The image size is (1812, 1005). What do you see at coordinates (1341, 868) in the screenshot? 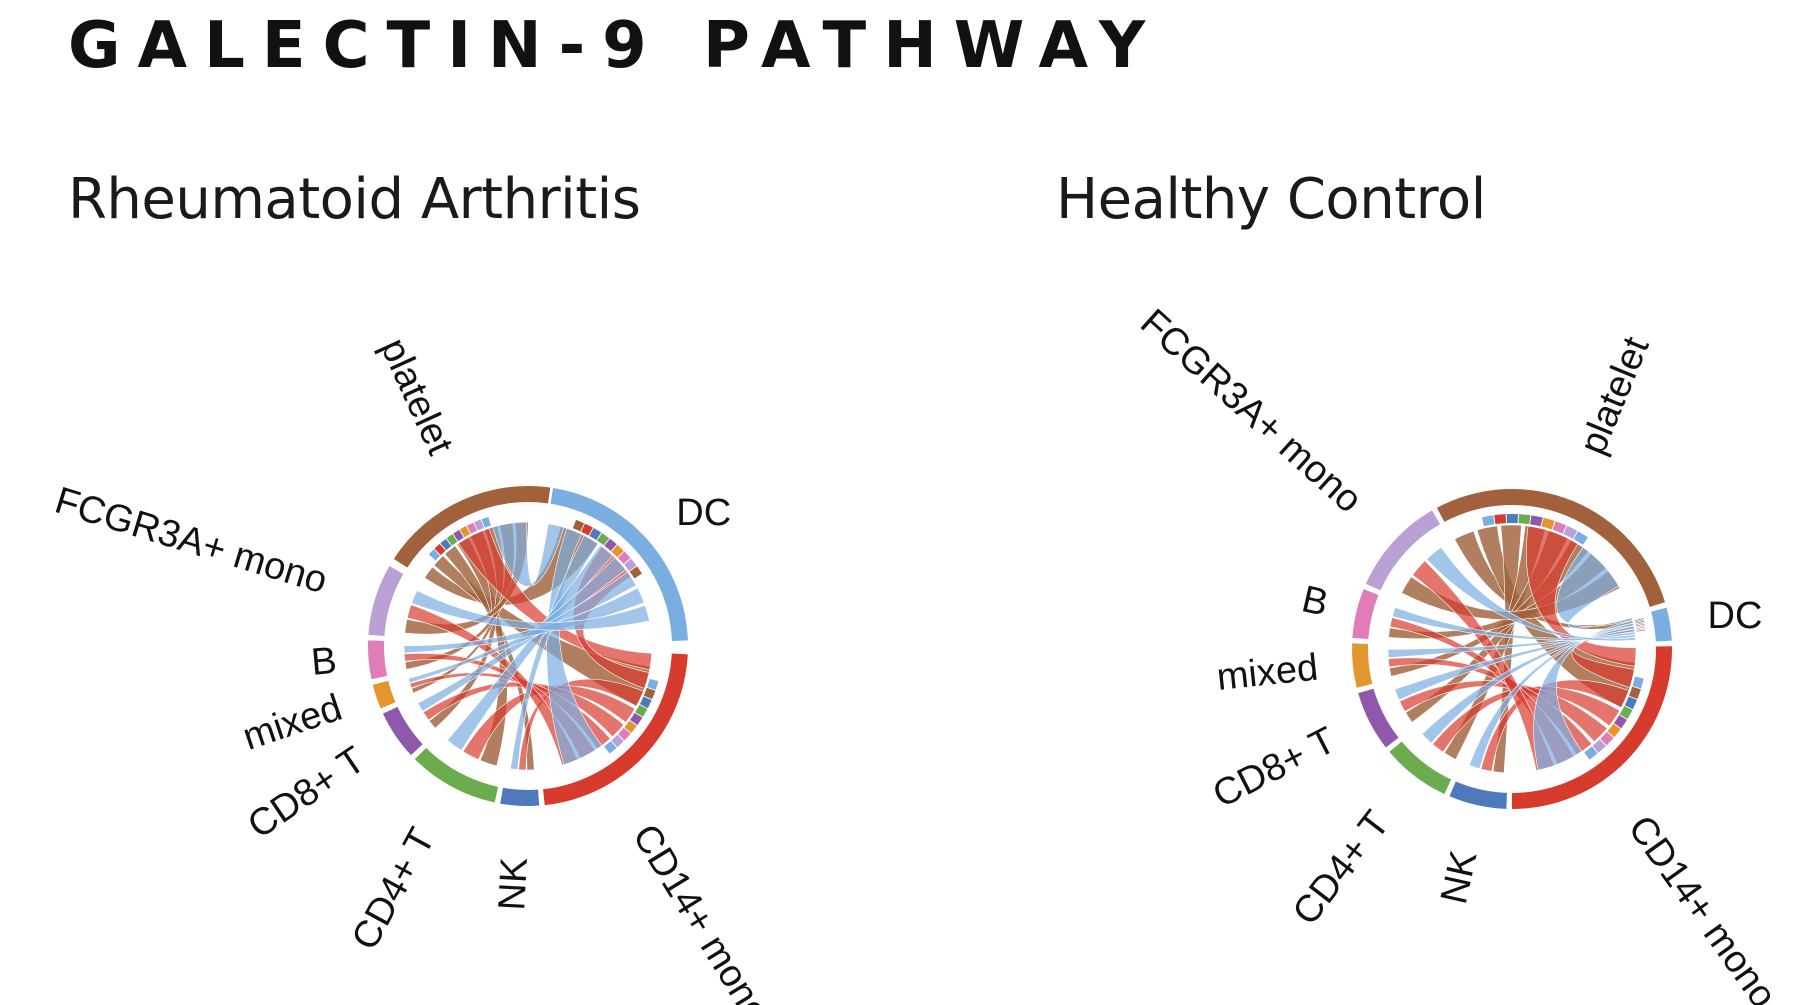
I see `group-label-cd4plus-t: CD4+ T` at bounding box center [1341, 868].